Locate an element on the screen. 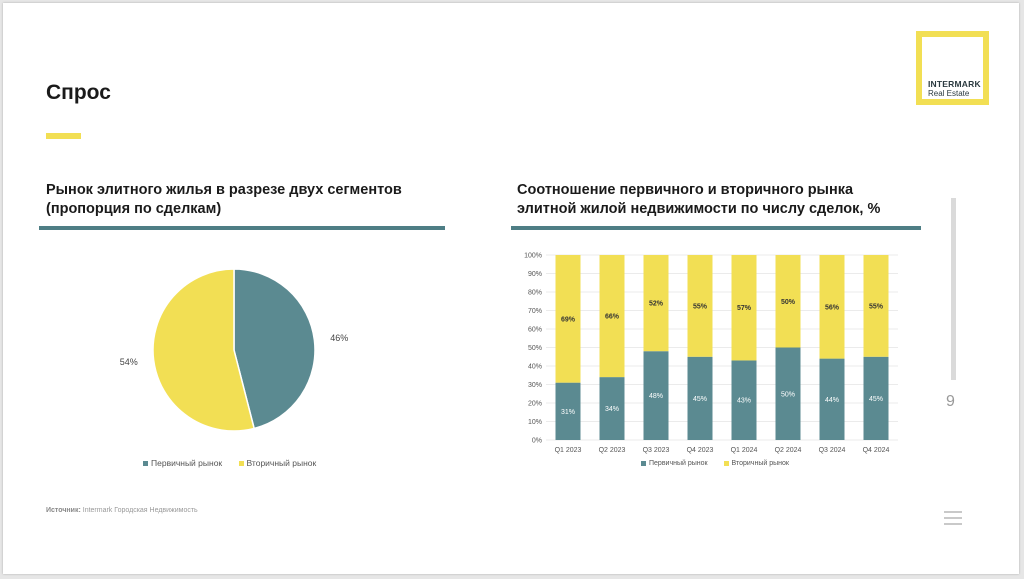 The width and height of the screenshot is (1024, 579). y-tick-label: 80% is located at coordinates (535, 293).